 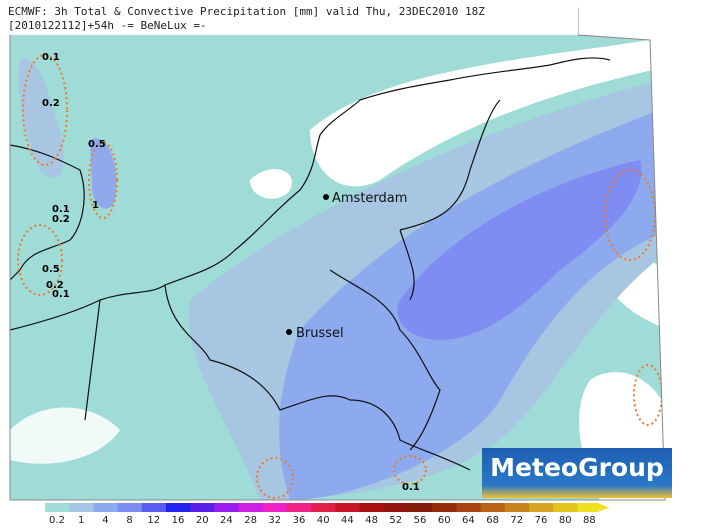 I want to click on legend-label: 32, so click(x=274, y=520).